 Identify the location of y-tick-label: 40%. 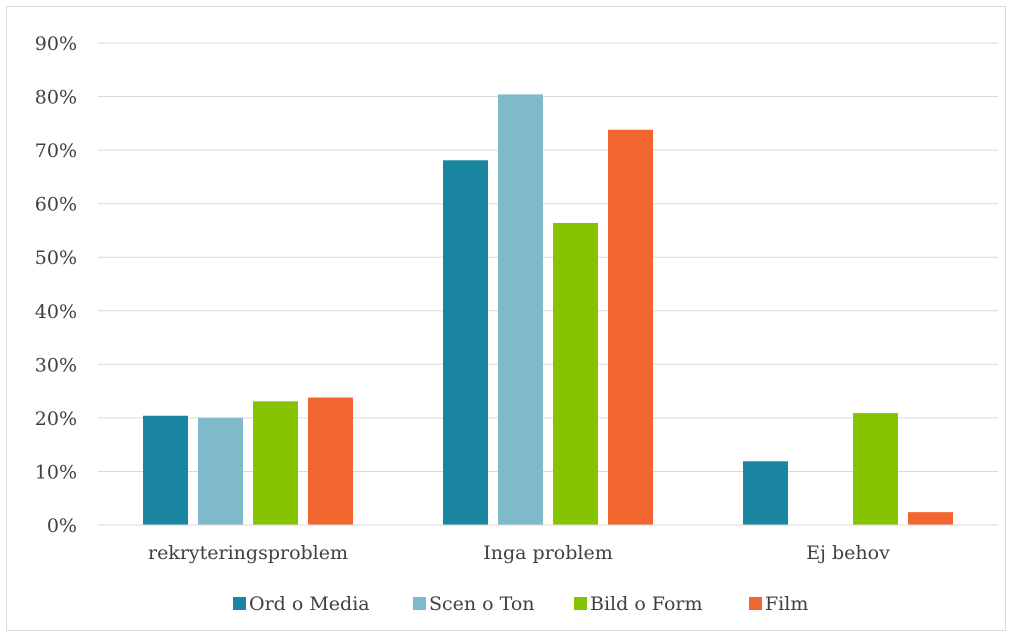
(56, 312).